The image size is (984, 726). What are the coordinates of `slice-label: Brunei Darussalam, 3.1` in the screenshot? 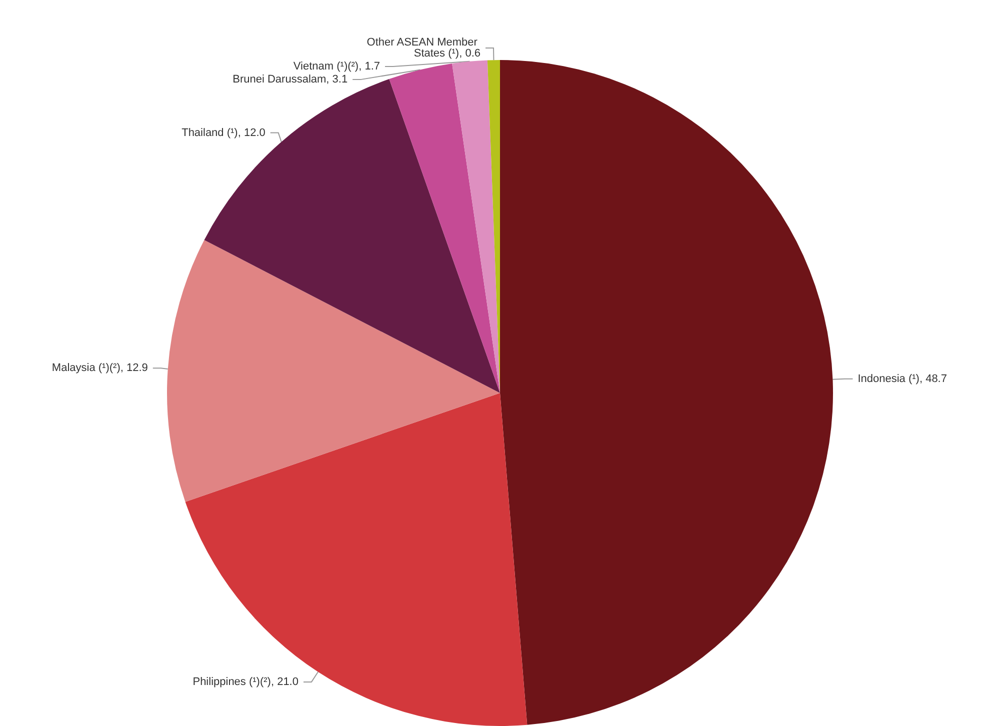 It's located at (290, 80).